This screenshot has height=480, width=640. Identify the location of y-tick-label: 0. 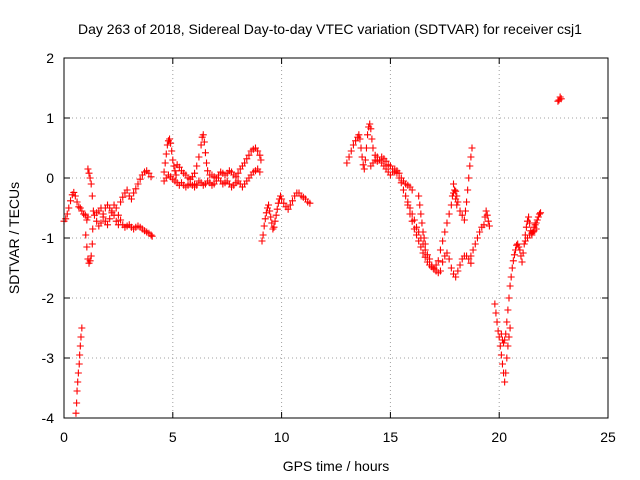
(50, 178).